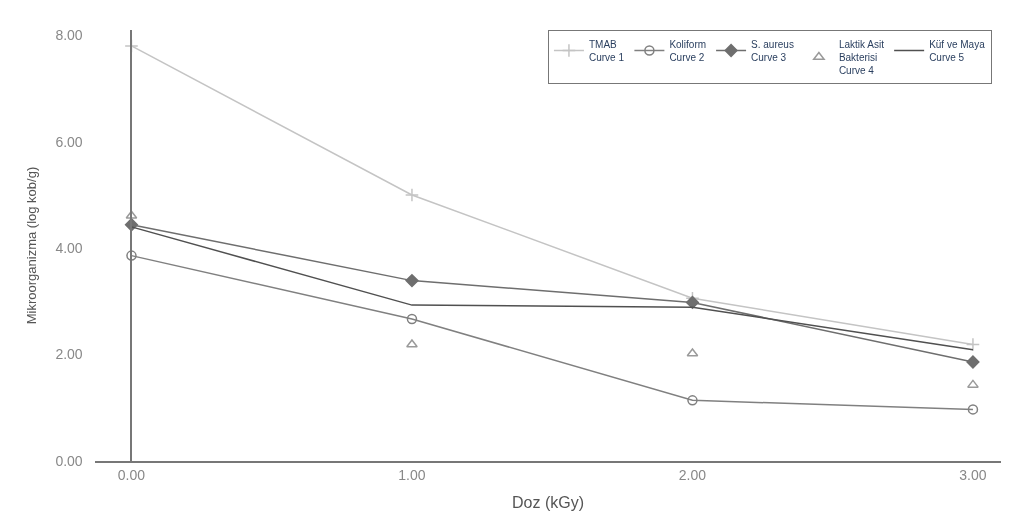  I want to click on y-tick-label: 6.00, so click(69, 141).